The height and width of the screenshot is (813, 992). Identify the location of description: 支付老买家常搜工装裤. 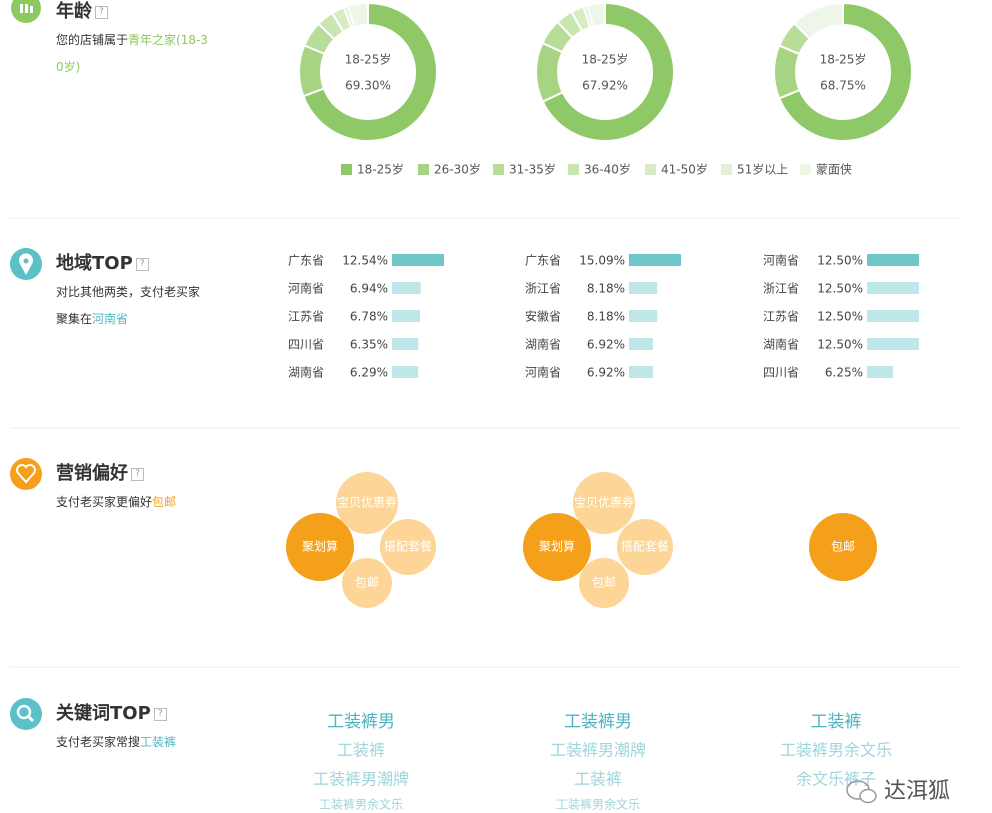
(132, 742).